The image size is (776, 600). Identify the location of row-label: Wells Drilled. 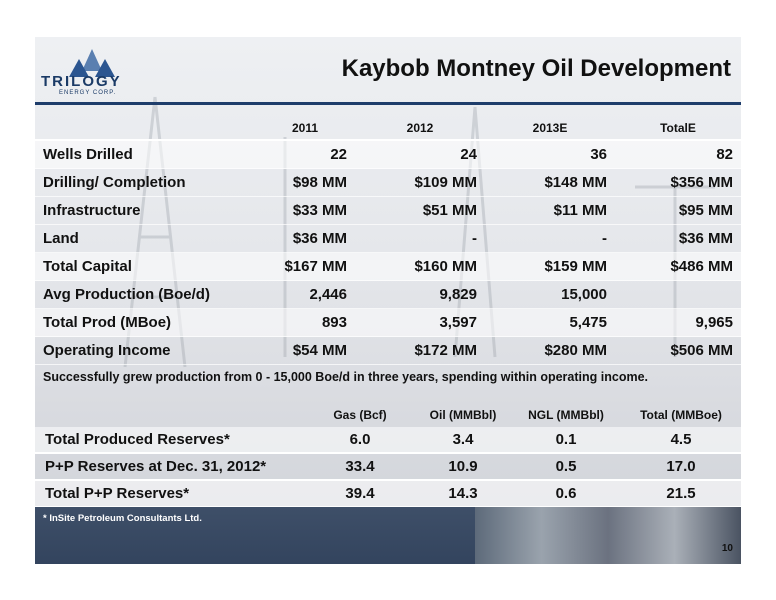
(145, 154).